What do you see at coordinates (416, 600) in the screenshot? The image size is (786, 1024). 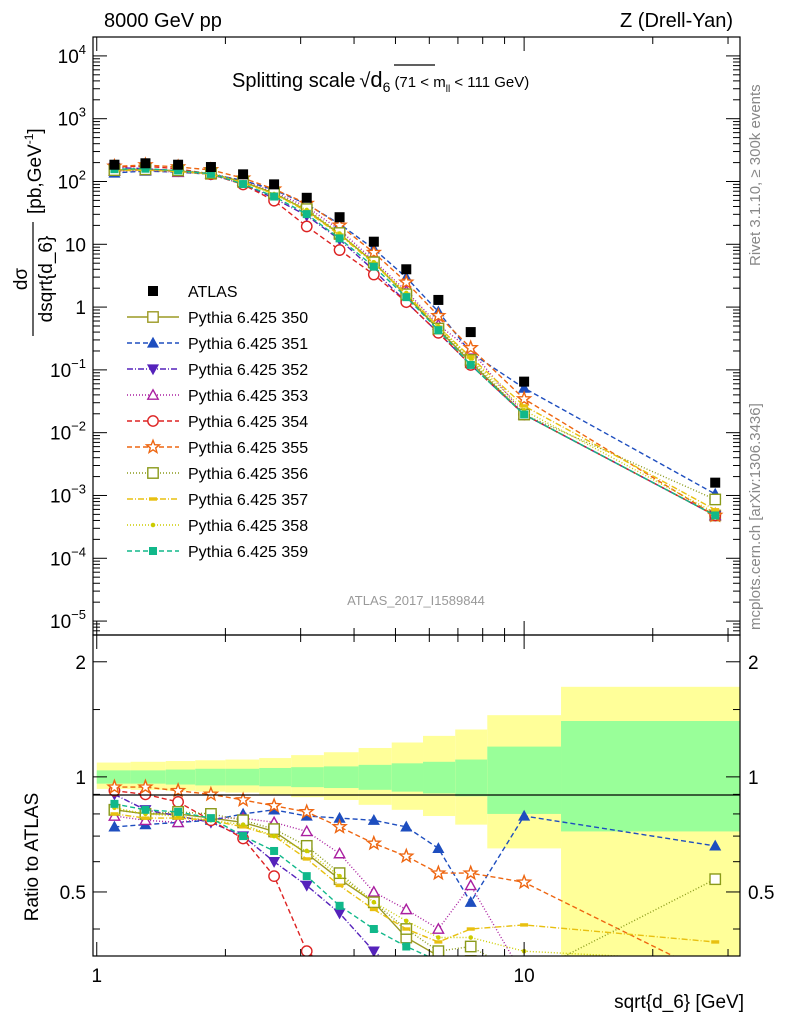 I see `analysis-id: ATLAS_2017_I1589844` at bounding box center [416, 600].